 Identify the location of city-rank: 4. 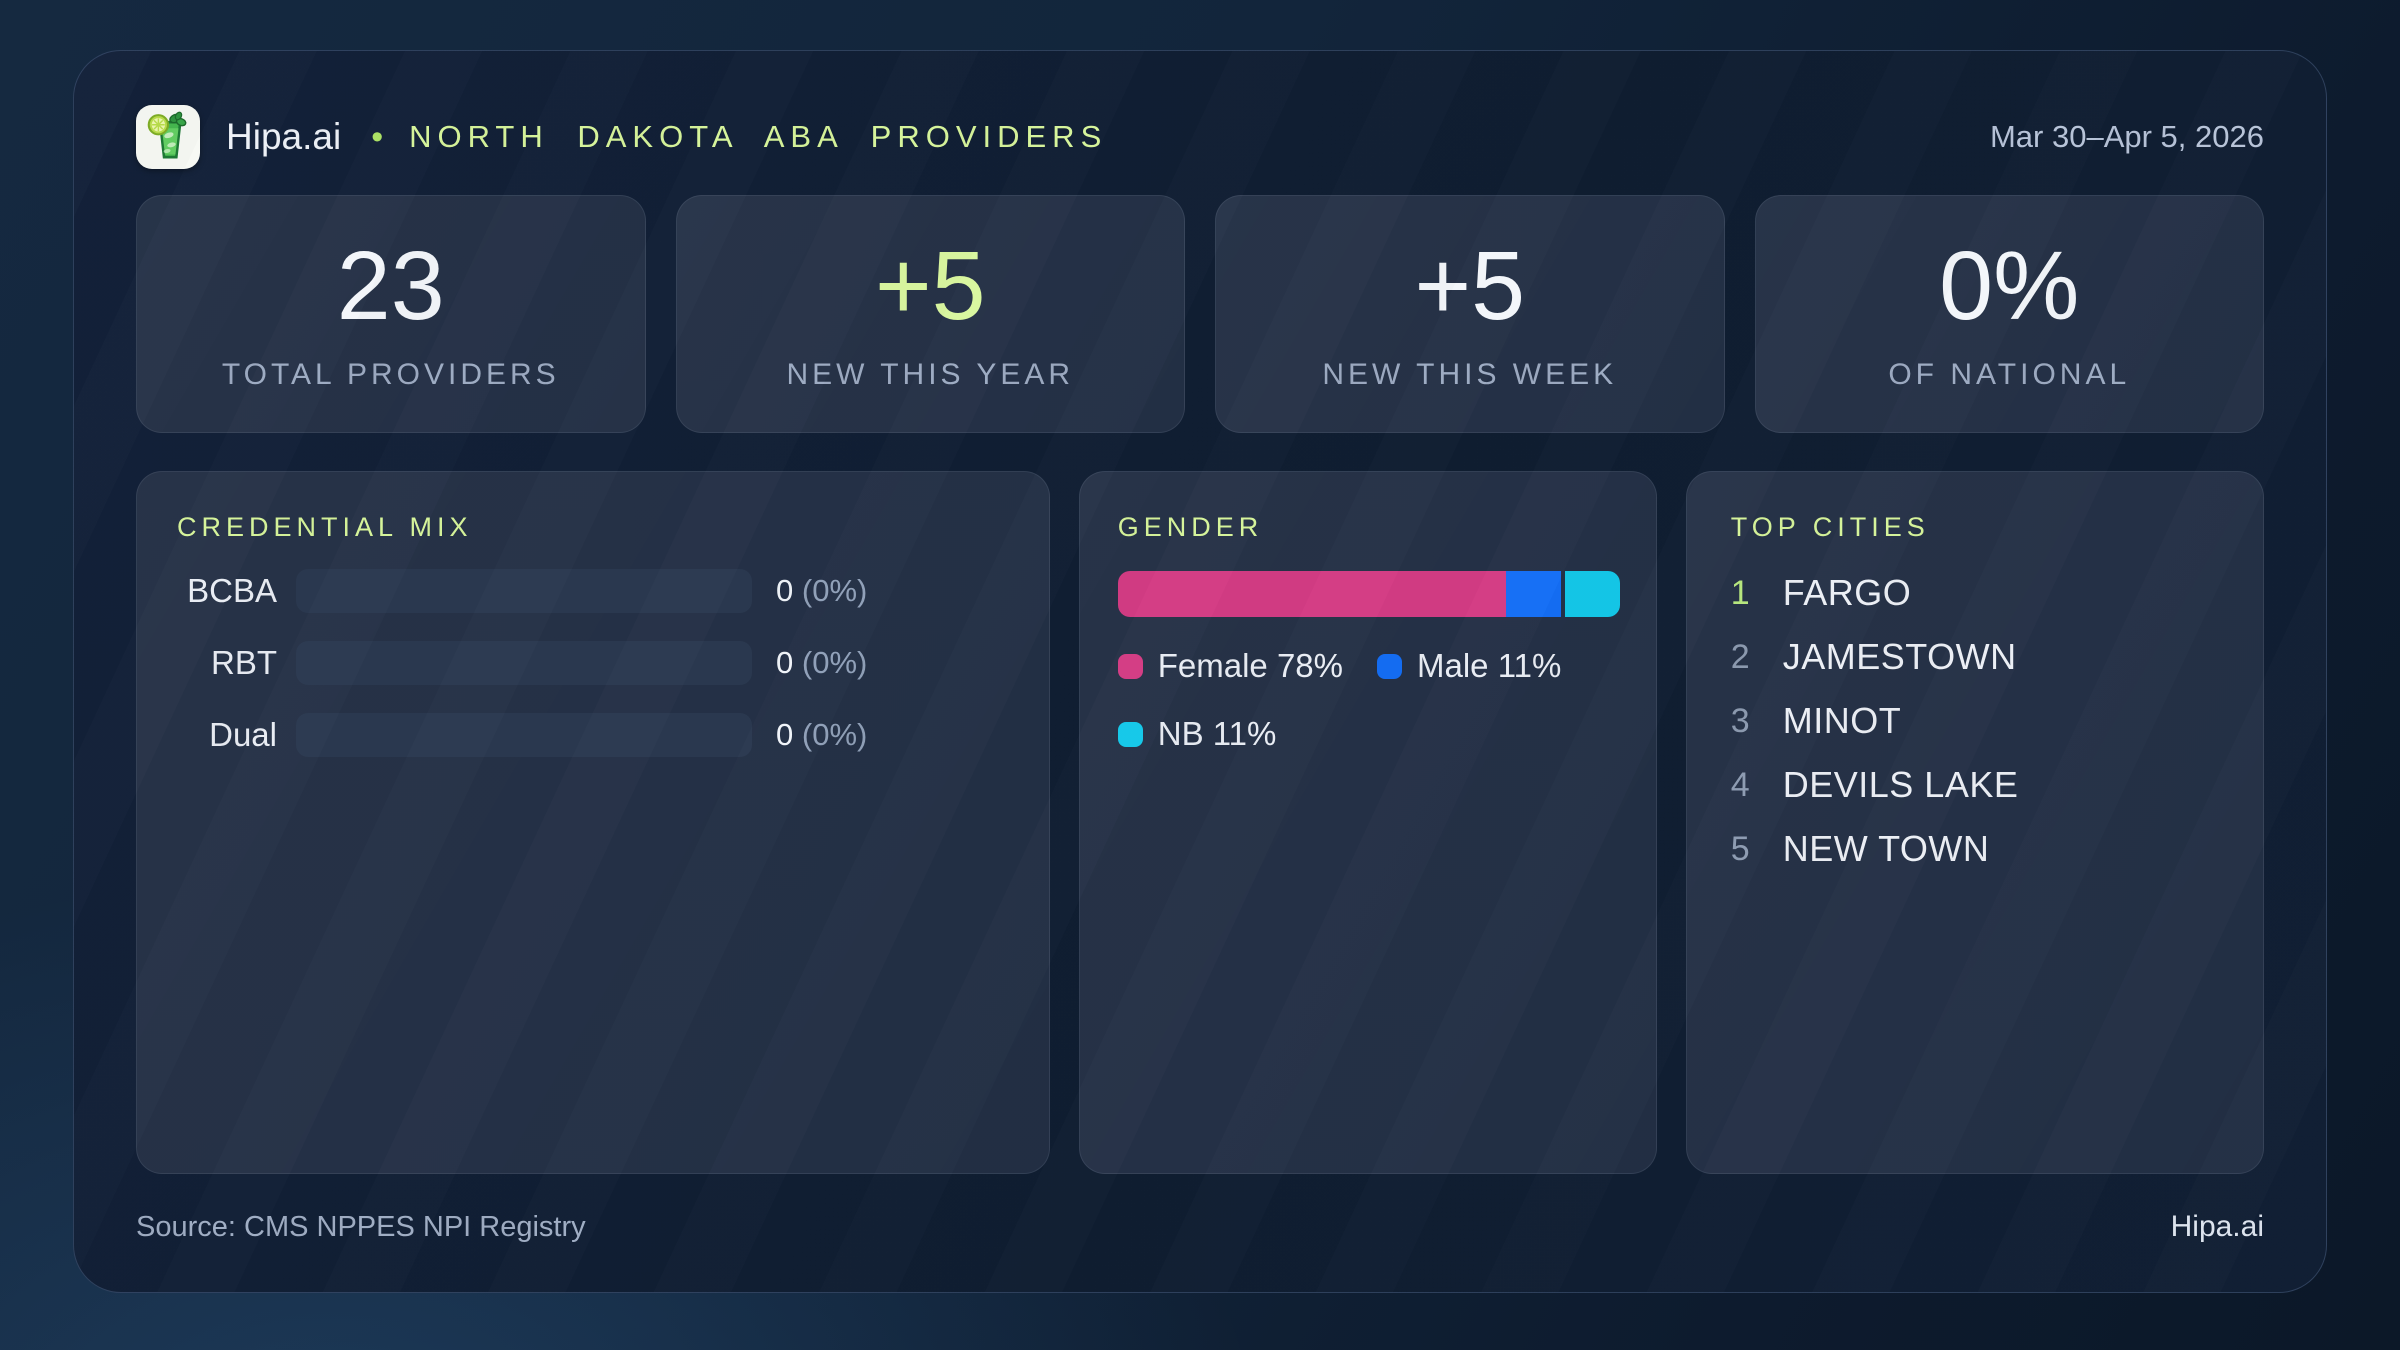
(1740, 784).